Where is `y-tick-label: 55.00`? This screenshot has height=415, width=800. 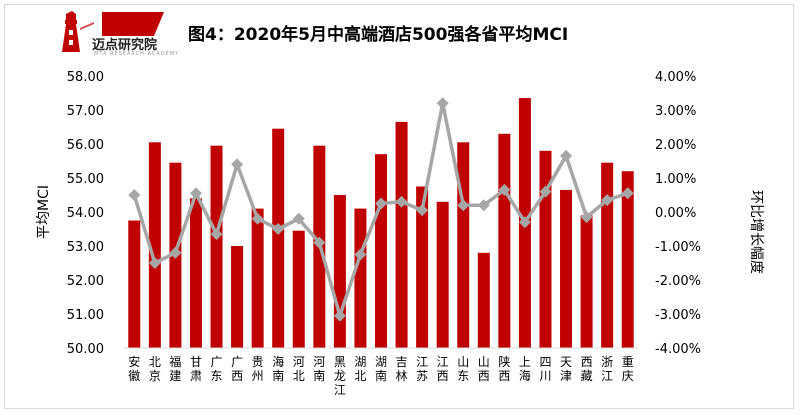 y-tick-label: 55.00 is located at coordinates (85, 179).